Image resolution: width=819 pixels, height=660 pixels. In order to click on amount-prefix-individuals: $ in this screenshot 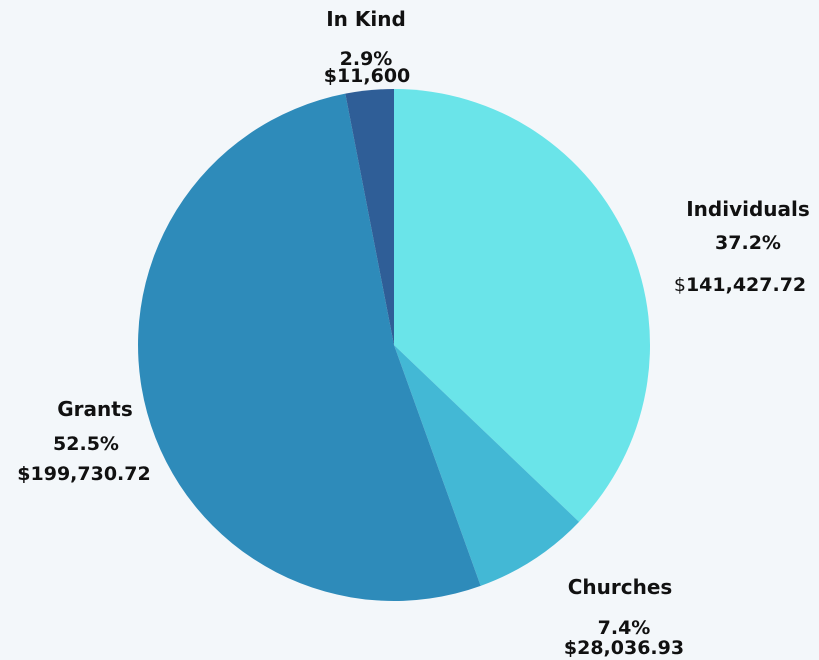, I will do `click(680, 285)`.